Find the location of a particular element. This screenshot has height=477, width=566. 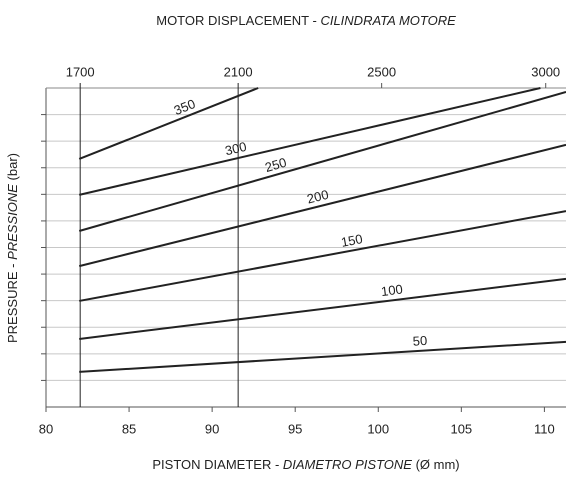

xlabel-part: (Ø mm) is located at coordinates (436, 464).